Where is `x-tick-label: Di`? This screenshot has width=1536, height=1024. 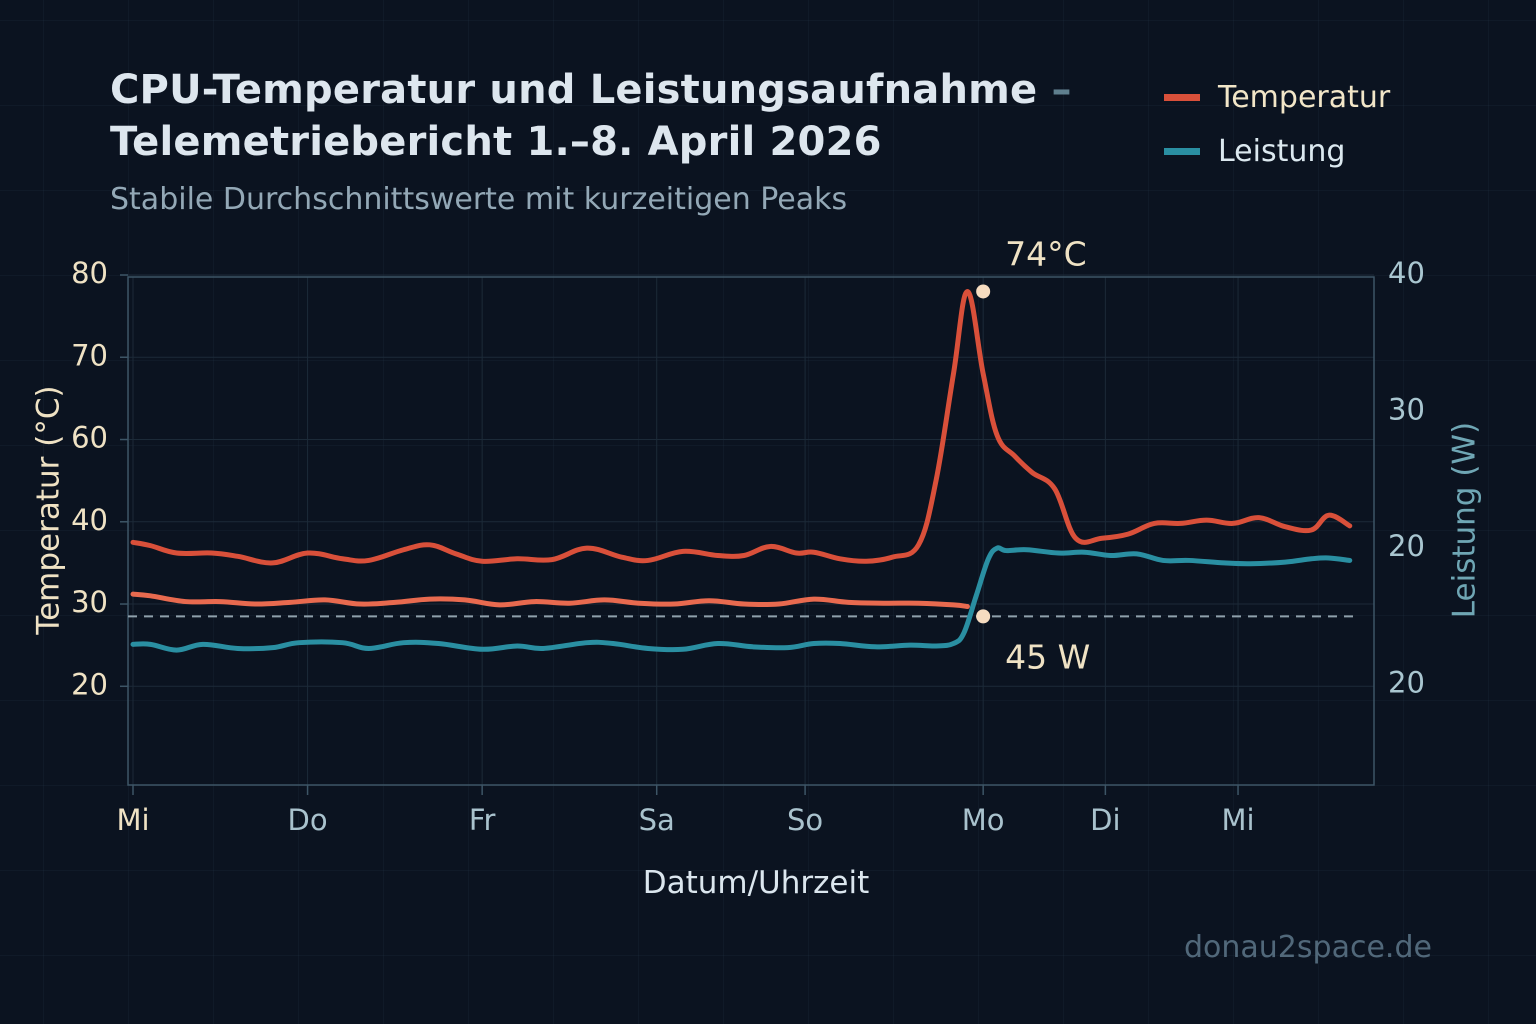 x-tick-label: Di is located at coordinates (1105, 820).